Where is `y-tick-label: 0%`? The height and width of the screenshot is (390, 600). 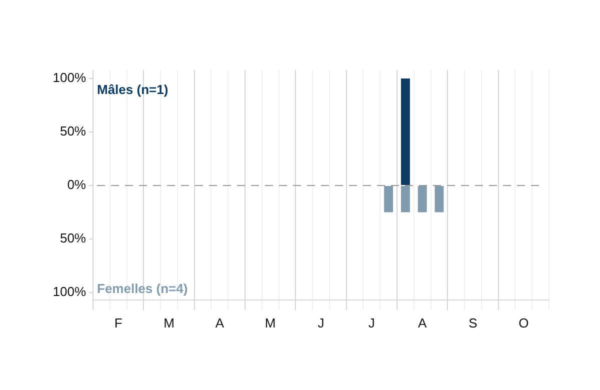 y-tick-label: 0% is located at coordinates (76, 184).